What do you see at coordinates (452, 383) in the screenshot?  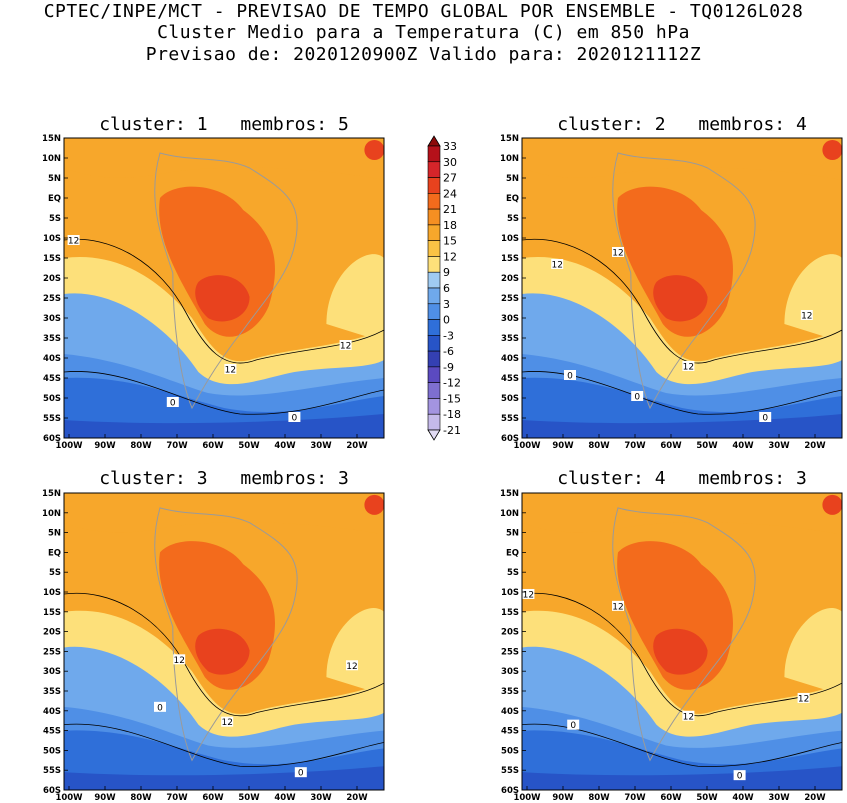 I see `colorbar-label: -12` at bounding box center [452, 383].